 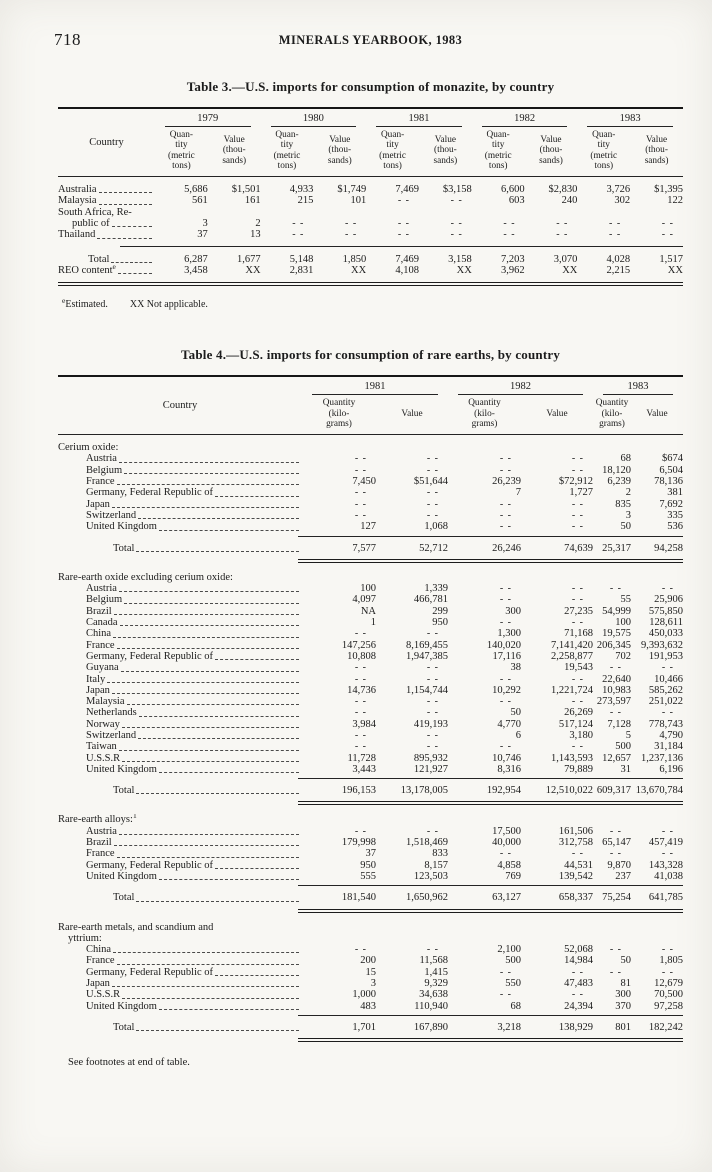 I want to click on row-label: Thailand, so click(x=106, y=234).